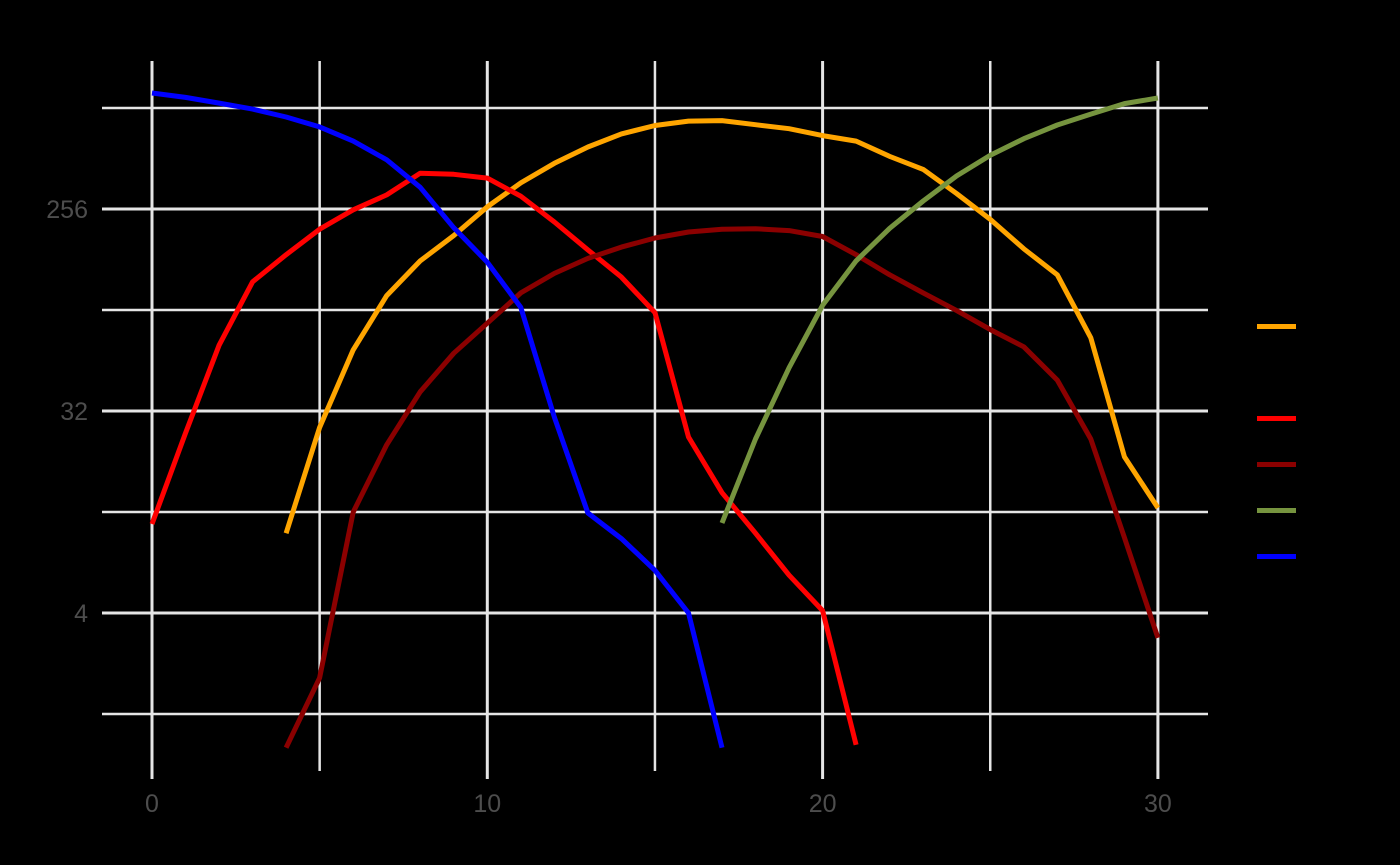 This screenshot has height=865, width=1400. Describe the element at coordinates (1276, 441) in the screenshot. I see `legend` at that location.